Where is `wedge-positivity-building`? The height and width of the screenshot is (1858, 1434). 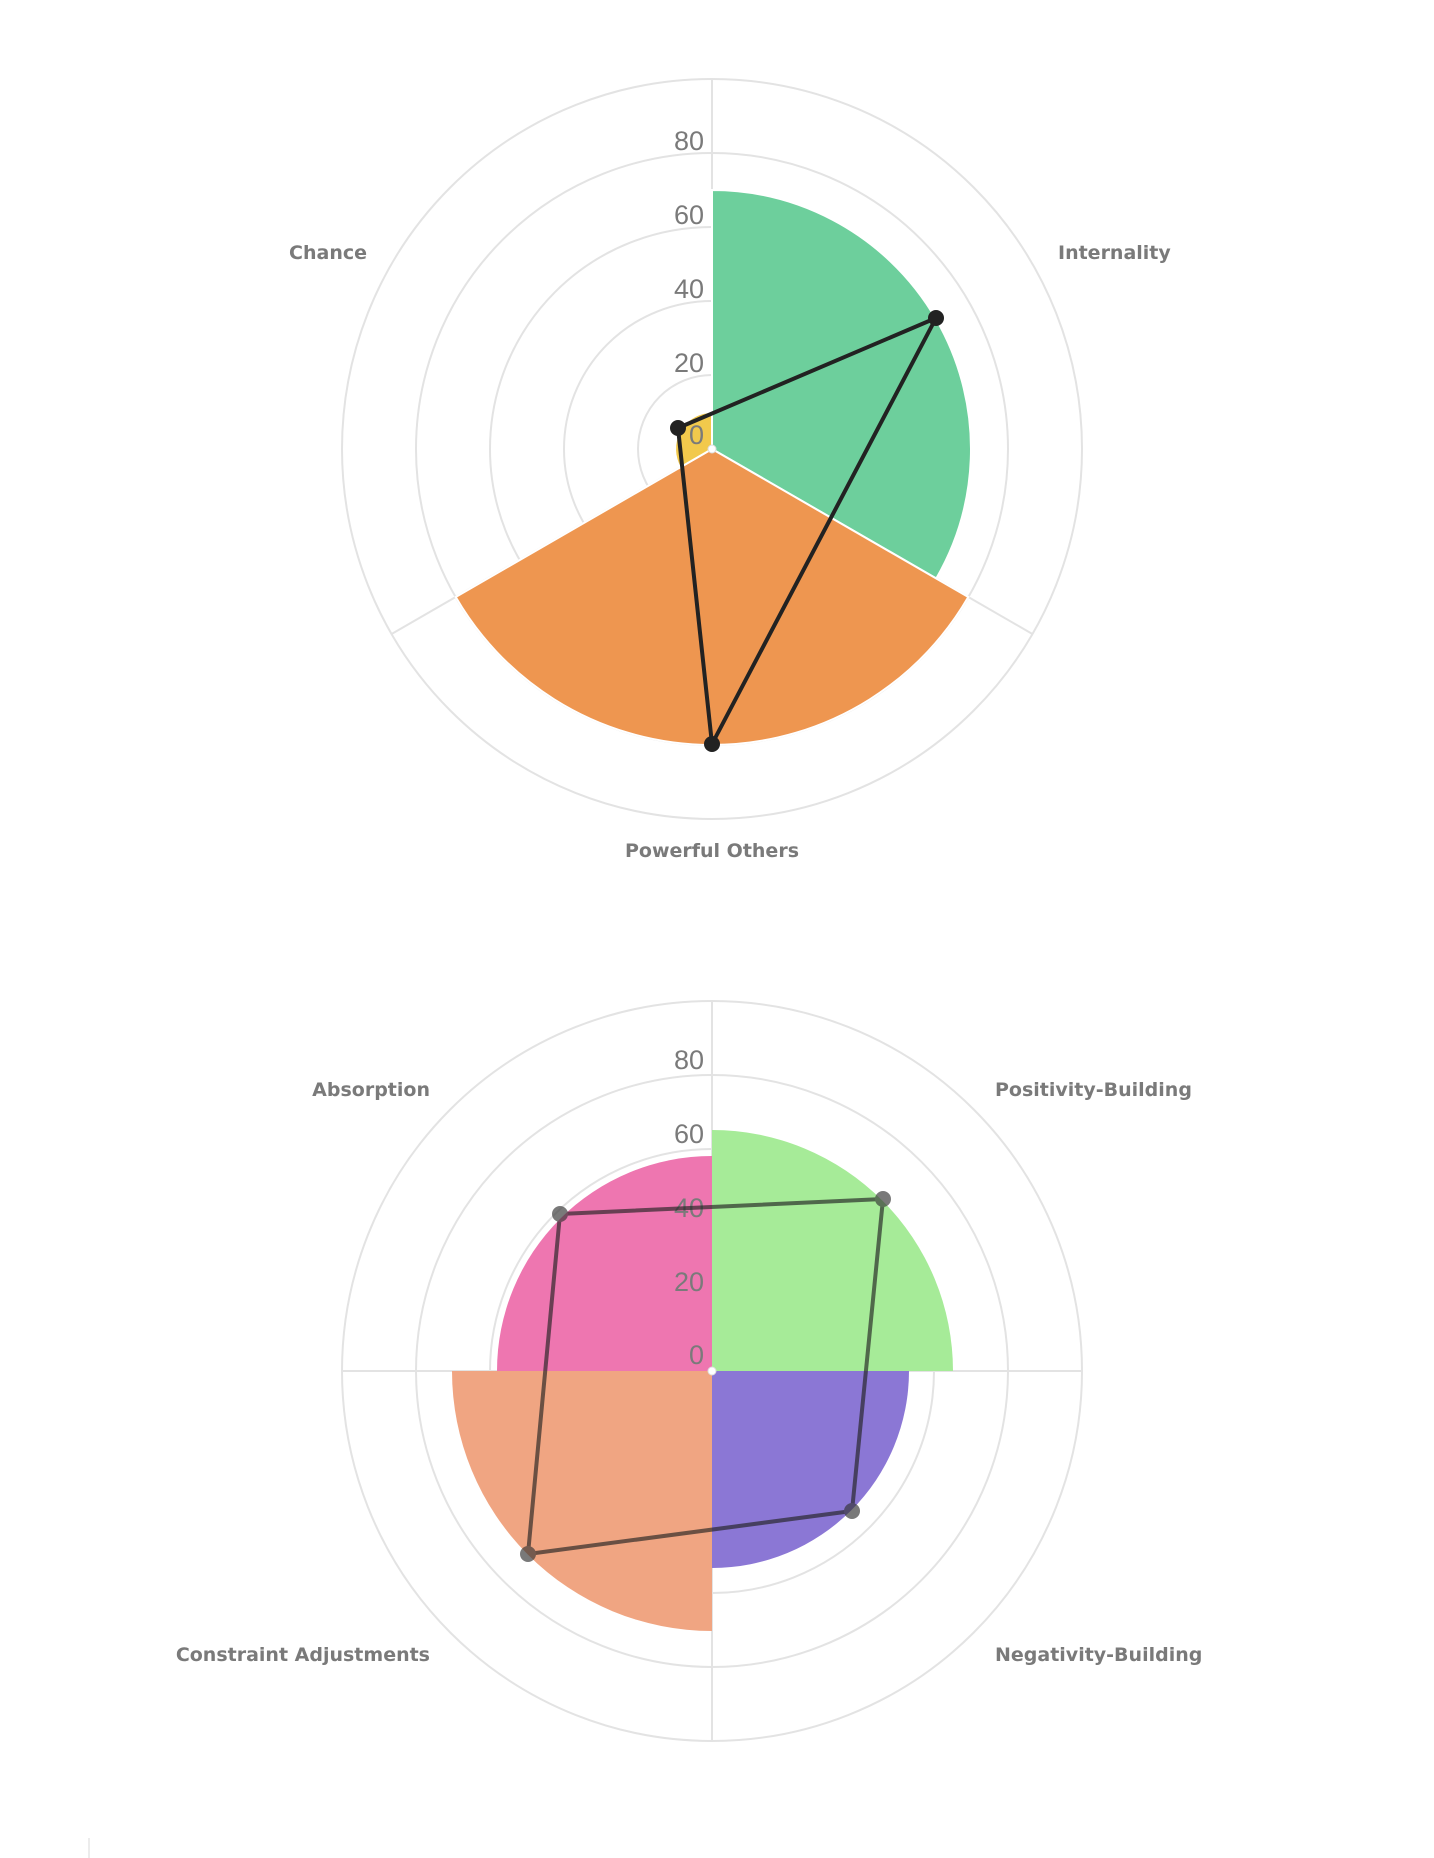
wedge-positivity-building is located at coordinates (832, 1250).